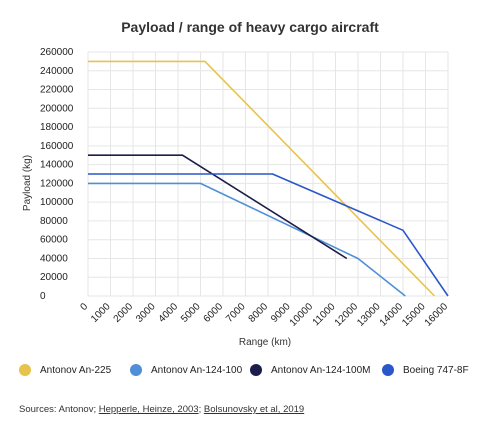 Image resolution: width=500 pixels, height=423 pixels. What do you see at coordinates (54, 258) in the screenshot?
I see `y-tick-label-2: 40000` at bounding box center [54, 258].